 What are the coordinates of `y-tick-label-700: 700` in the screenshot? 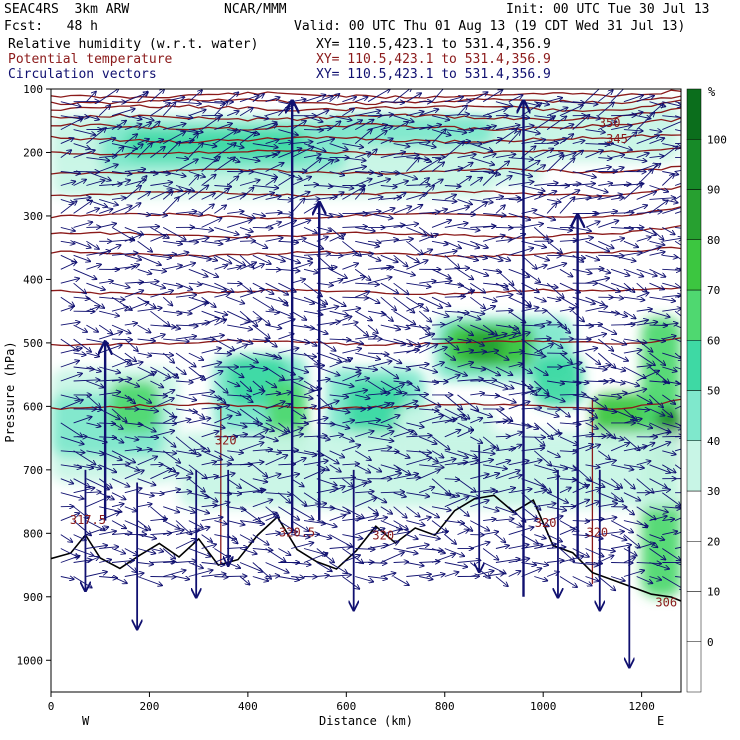 It's located at (33, 470).